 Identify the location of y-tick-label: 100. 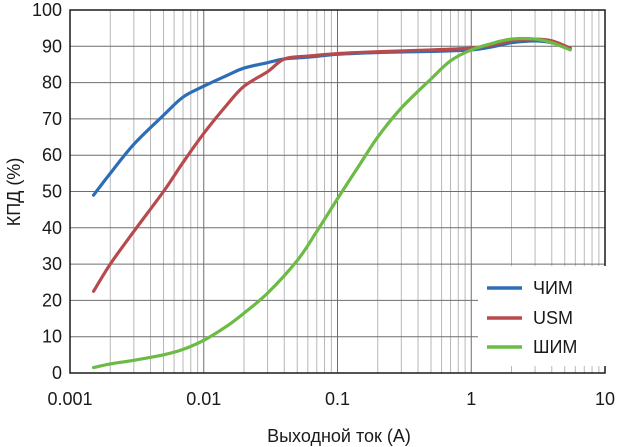
(47, 10).